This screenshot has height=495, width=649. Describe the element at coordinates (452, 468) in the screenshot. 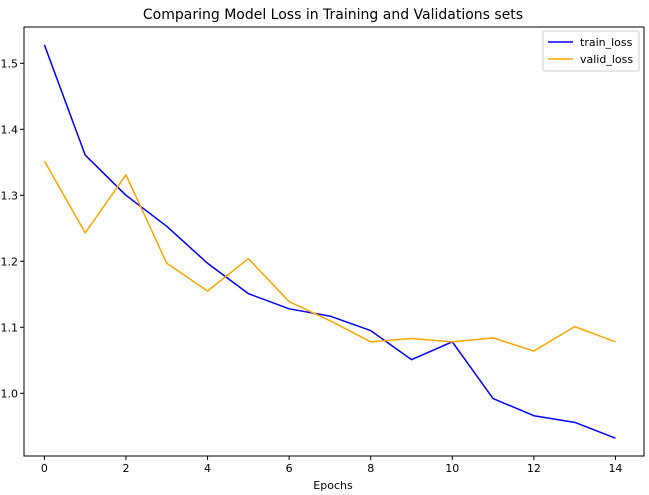

I see `x-tick-label: 10` at that location.